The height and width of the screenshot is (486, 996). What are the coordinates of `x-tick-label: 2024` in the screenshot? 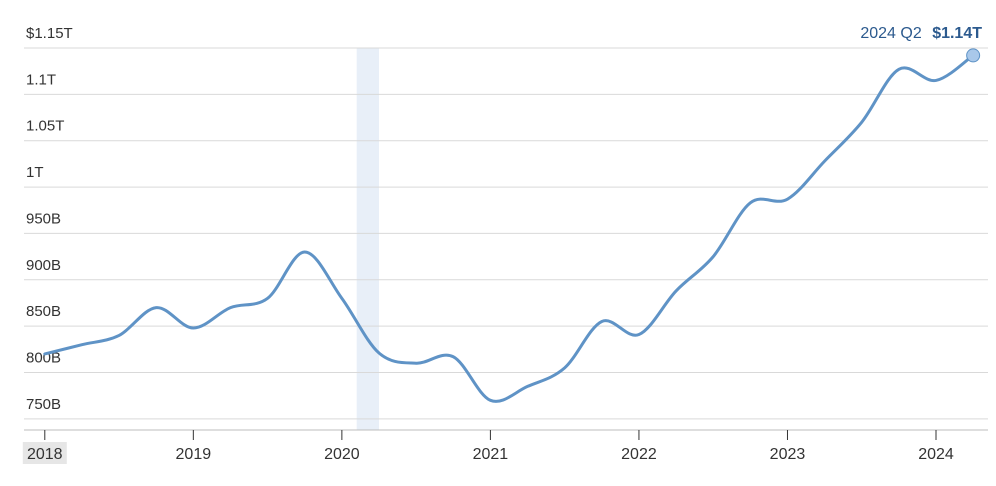 It's located at (936, 454).